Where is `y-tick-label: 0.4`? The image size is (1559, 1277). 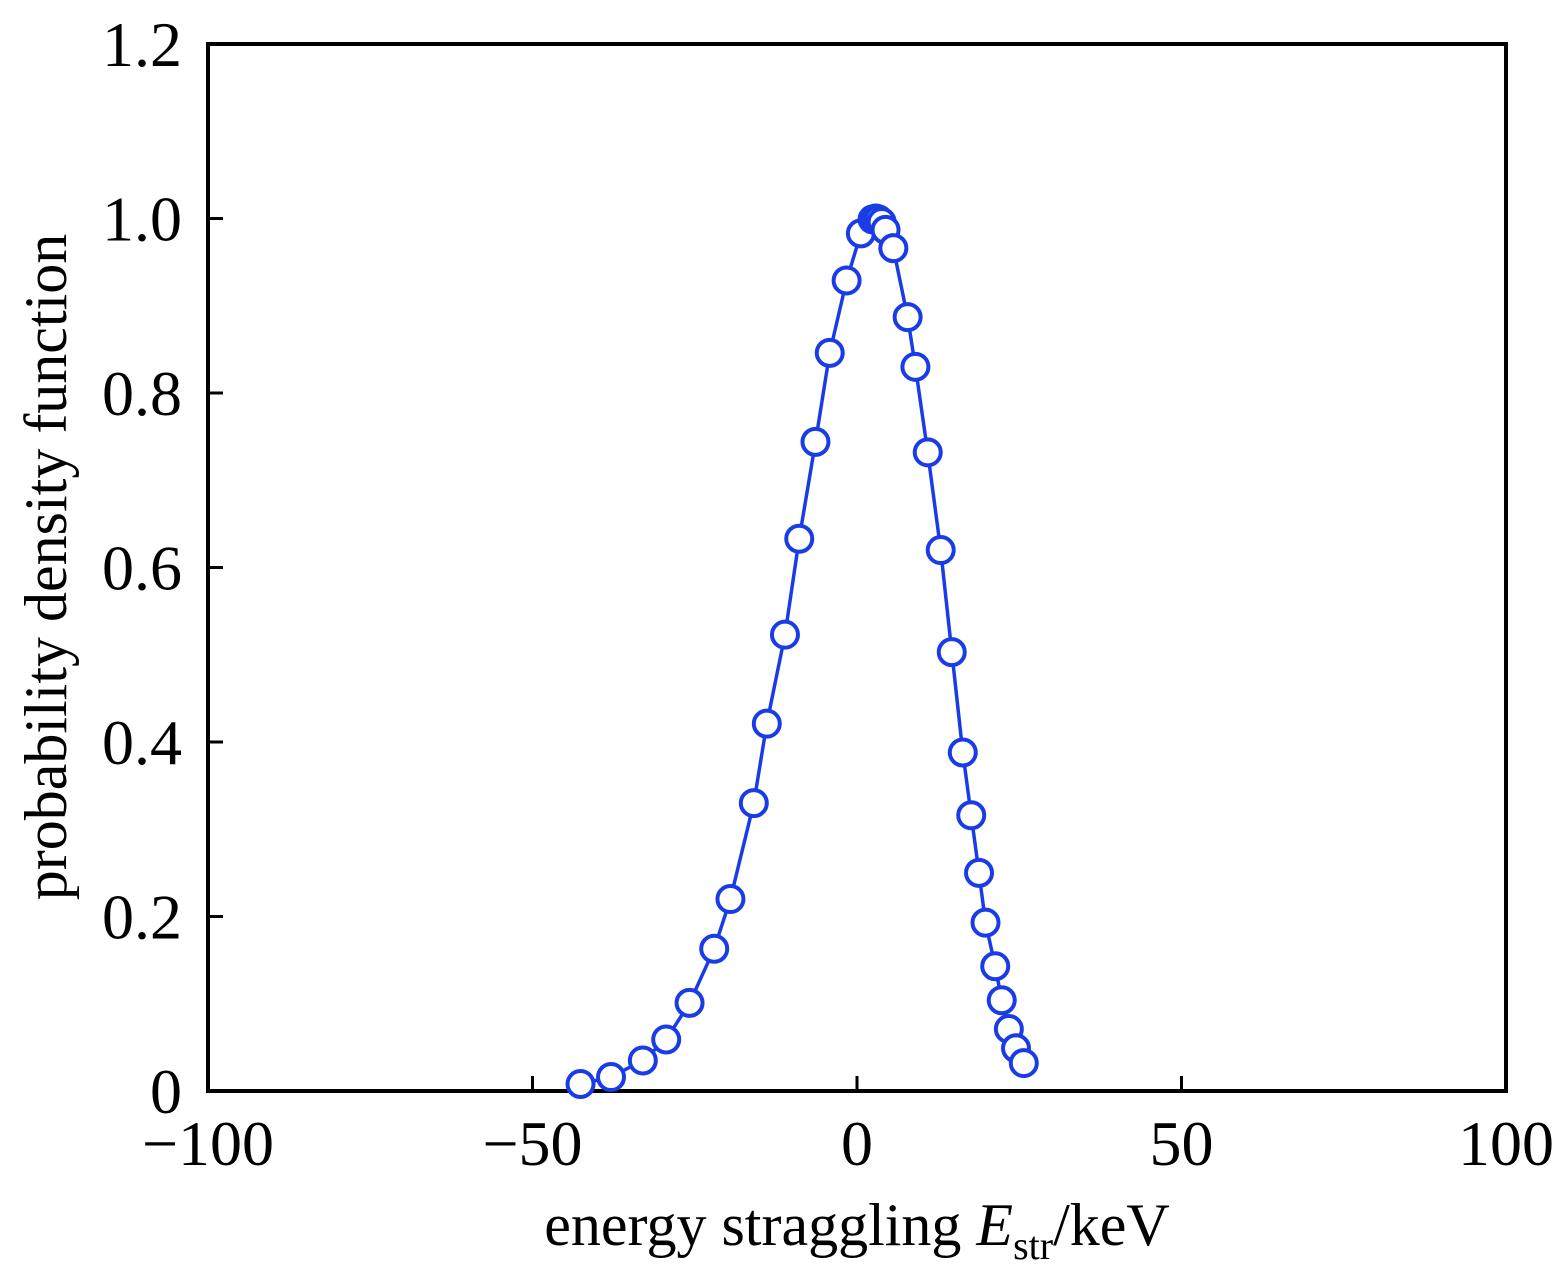 y-tick-label: 0.4 is located at coordinates (142, 742).